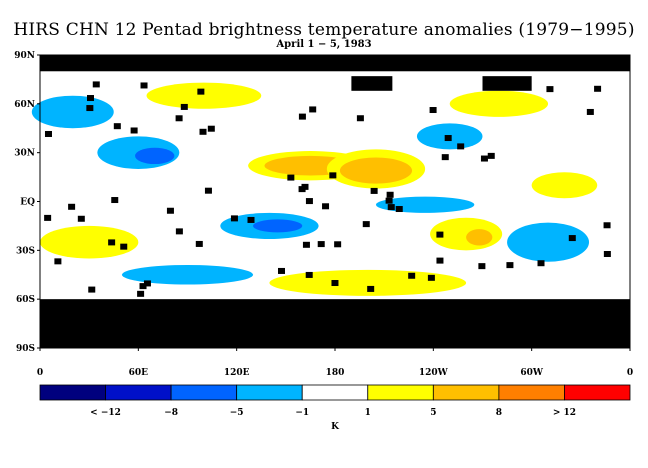 The height and width of the screenshot is (468, 648). I want to click on legend-tick-label: 1, so click(368, 413).